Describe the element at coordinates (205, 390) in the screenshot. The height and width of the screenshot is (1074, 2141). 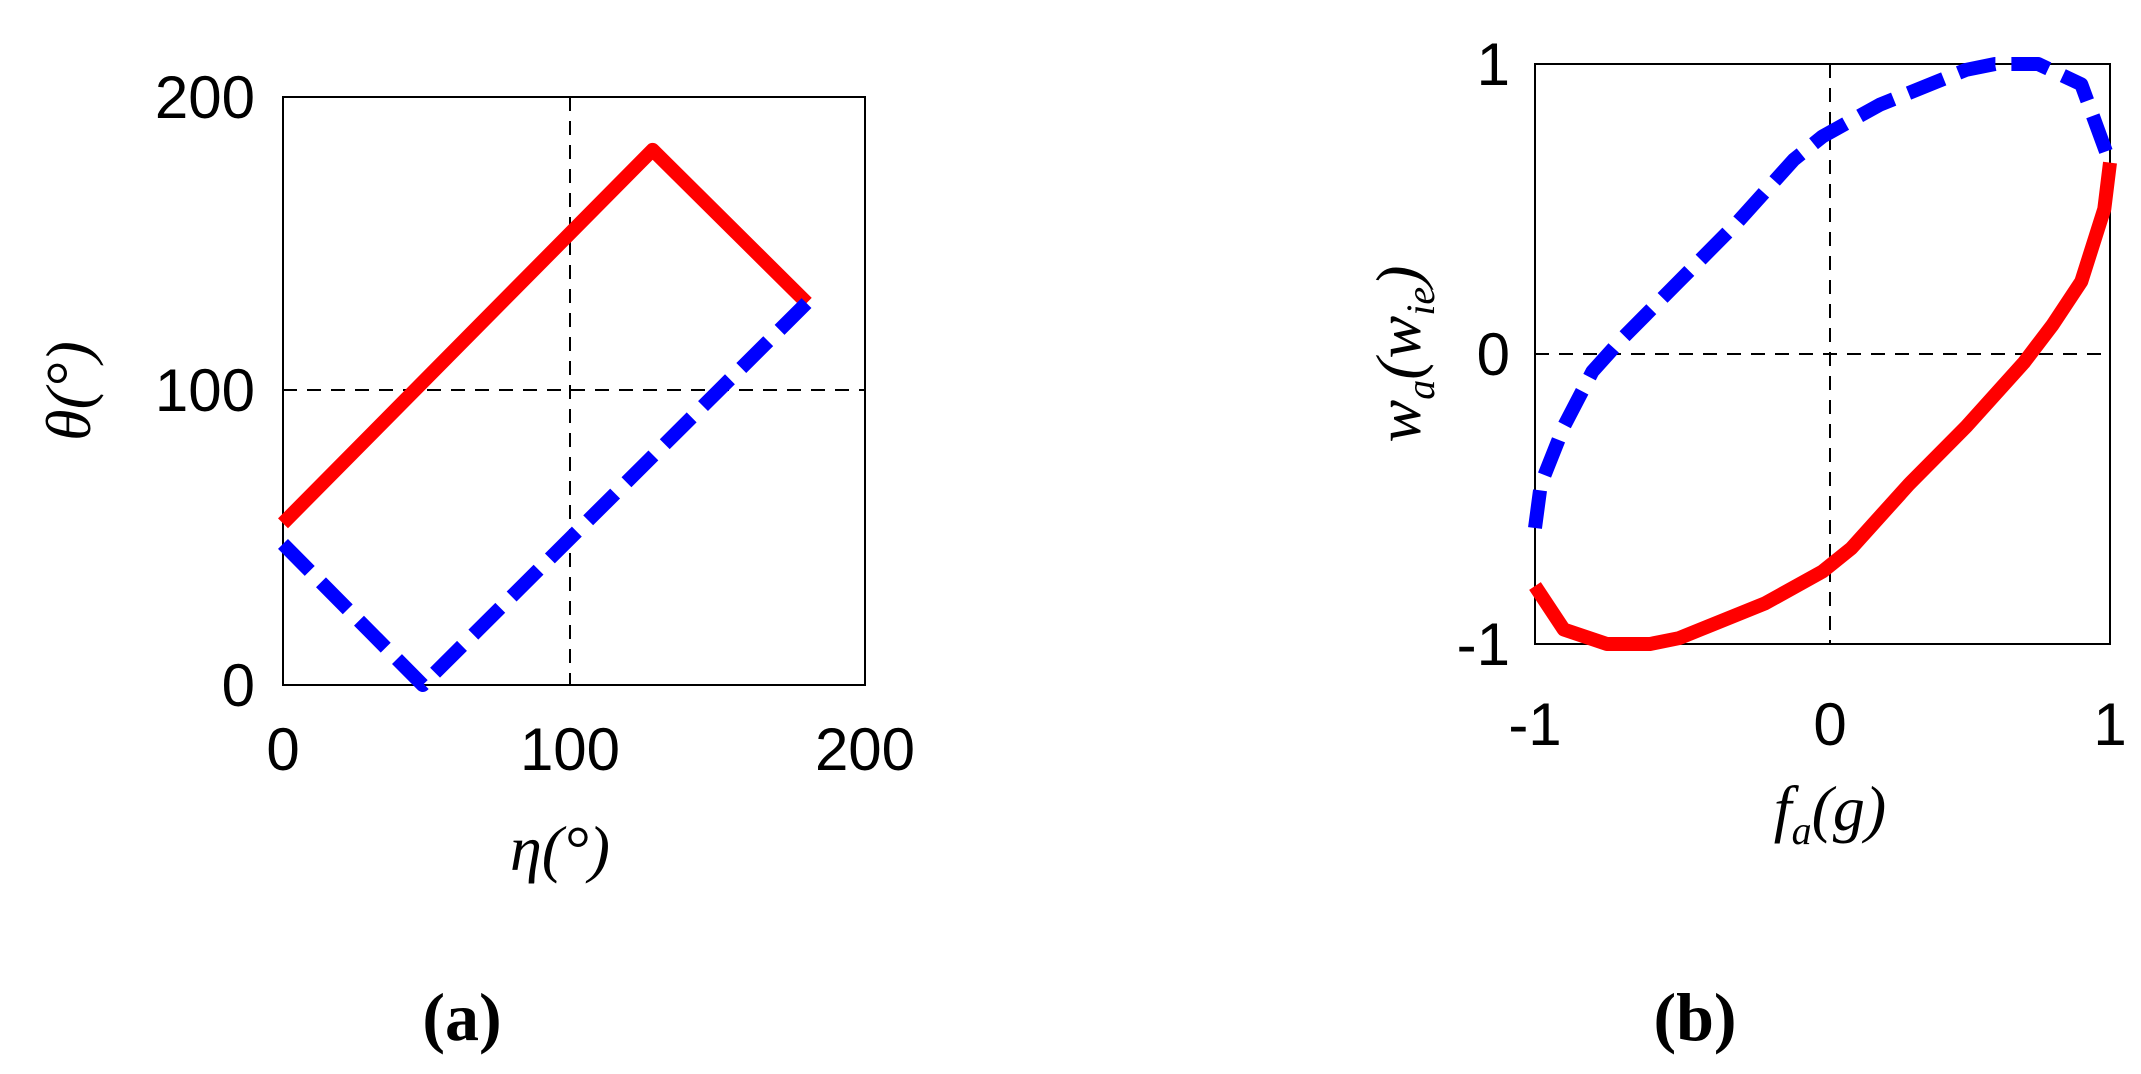
I see `y-tick-label: 100` at that location.